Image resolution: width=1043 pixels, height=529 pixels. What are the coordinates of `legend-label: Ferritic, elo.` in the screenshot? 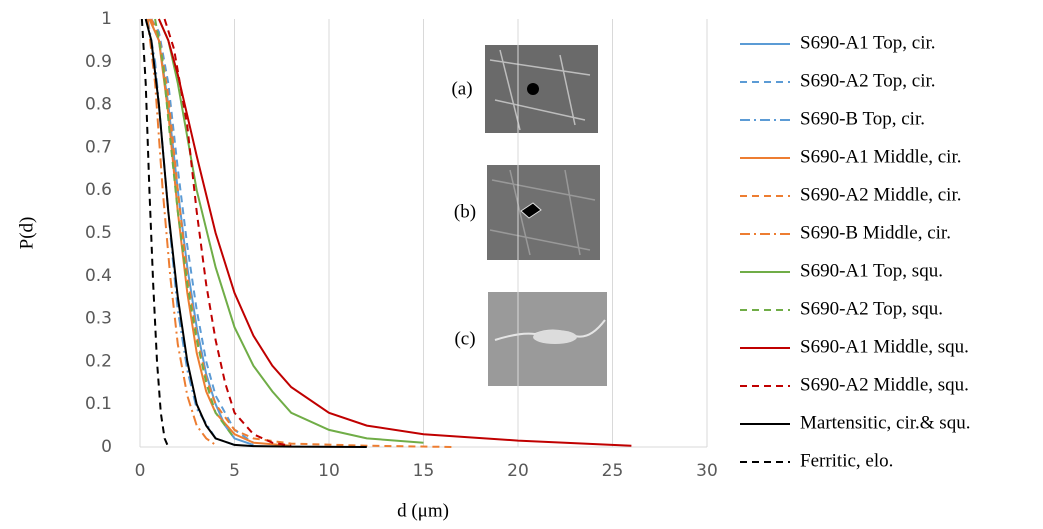 It's located at (846, 460).